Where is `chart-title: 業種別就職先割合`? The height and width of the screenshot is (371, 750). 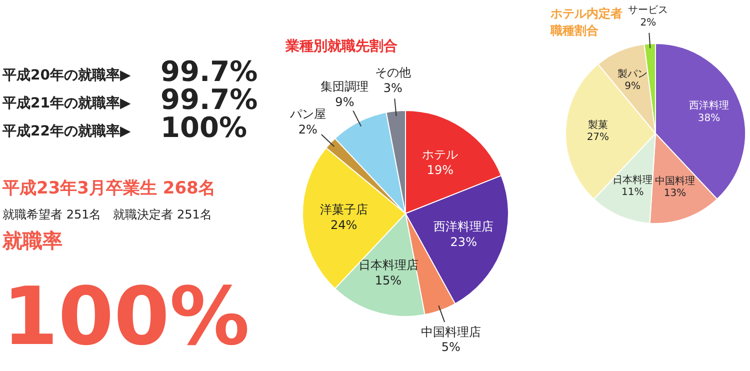
chart-title: 業種別就職先割合 is located at coordinates (341, 46).